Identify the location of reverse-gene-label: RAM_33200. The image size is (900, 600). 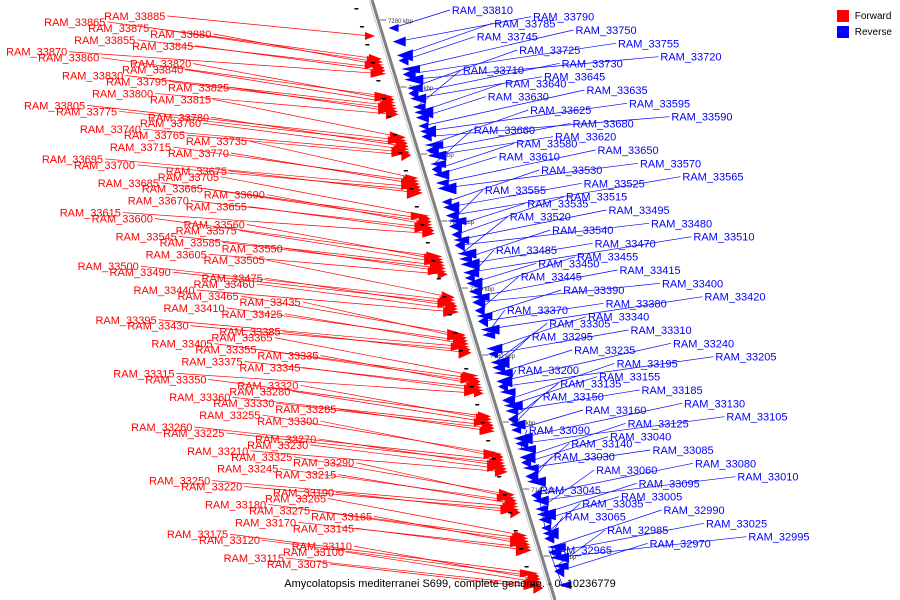
(548, 371).